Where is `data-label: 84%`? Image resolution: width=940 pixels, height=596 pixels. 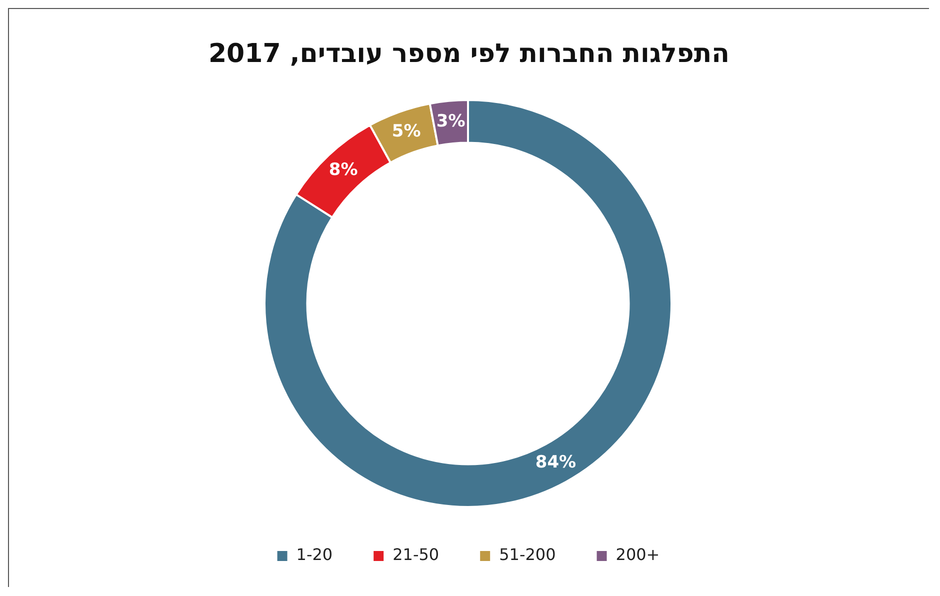 data-label: 84% is located at coordinates (555, 462).